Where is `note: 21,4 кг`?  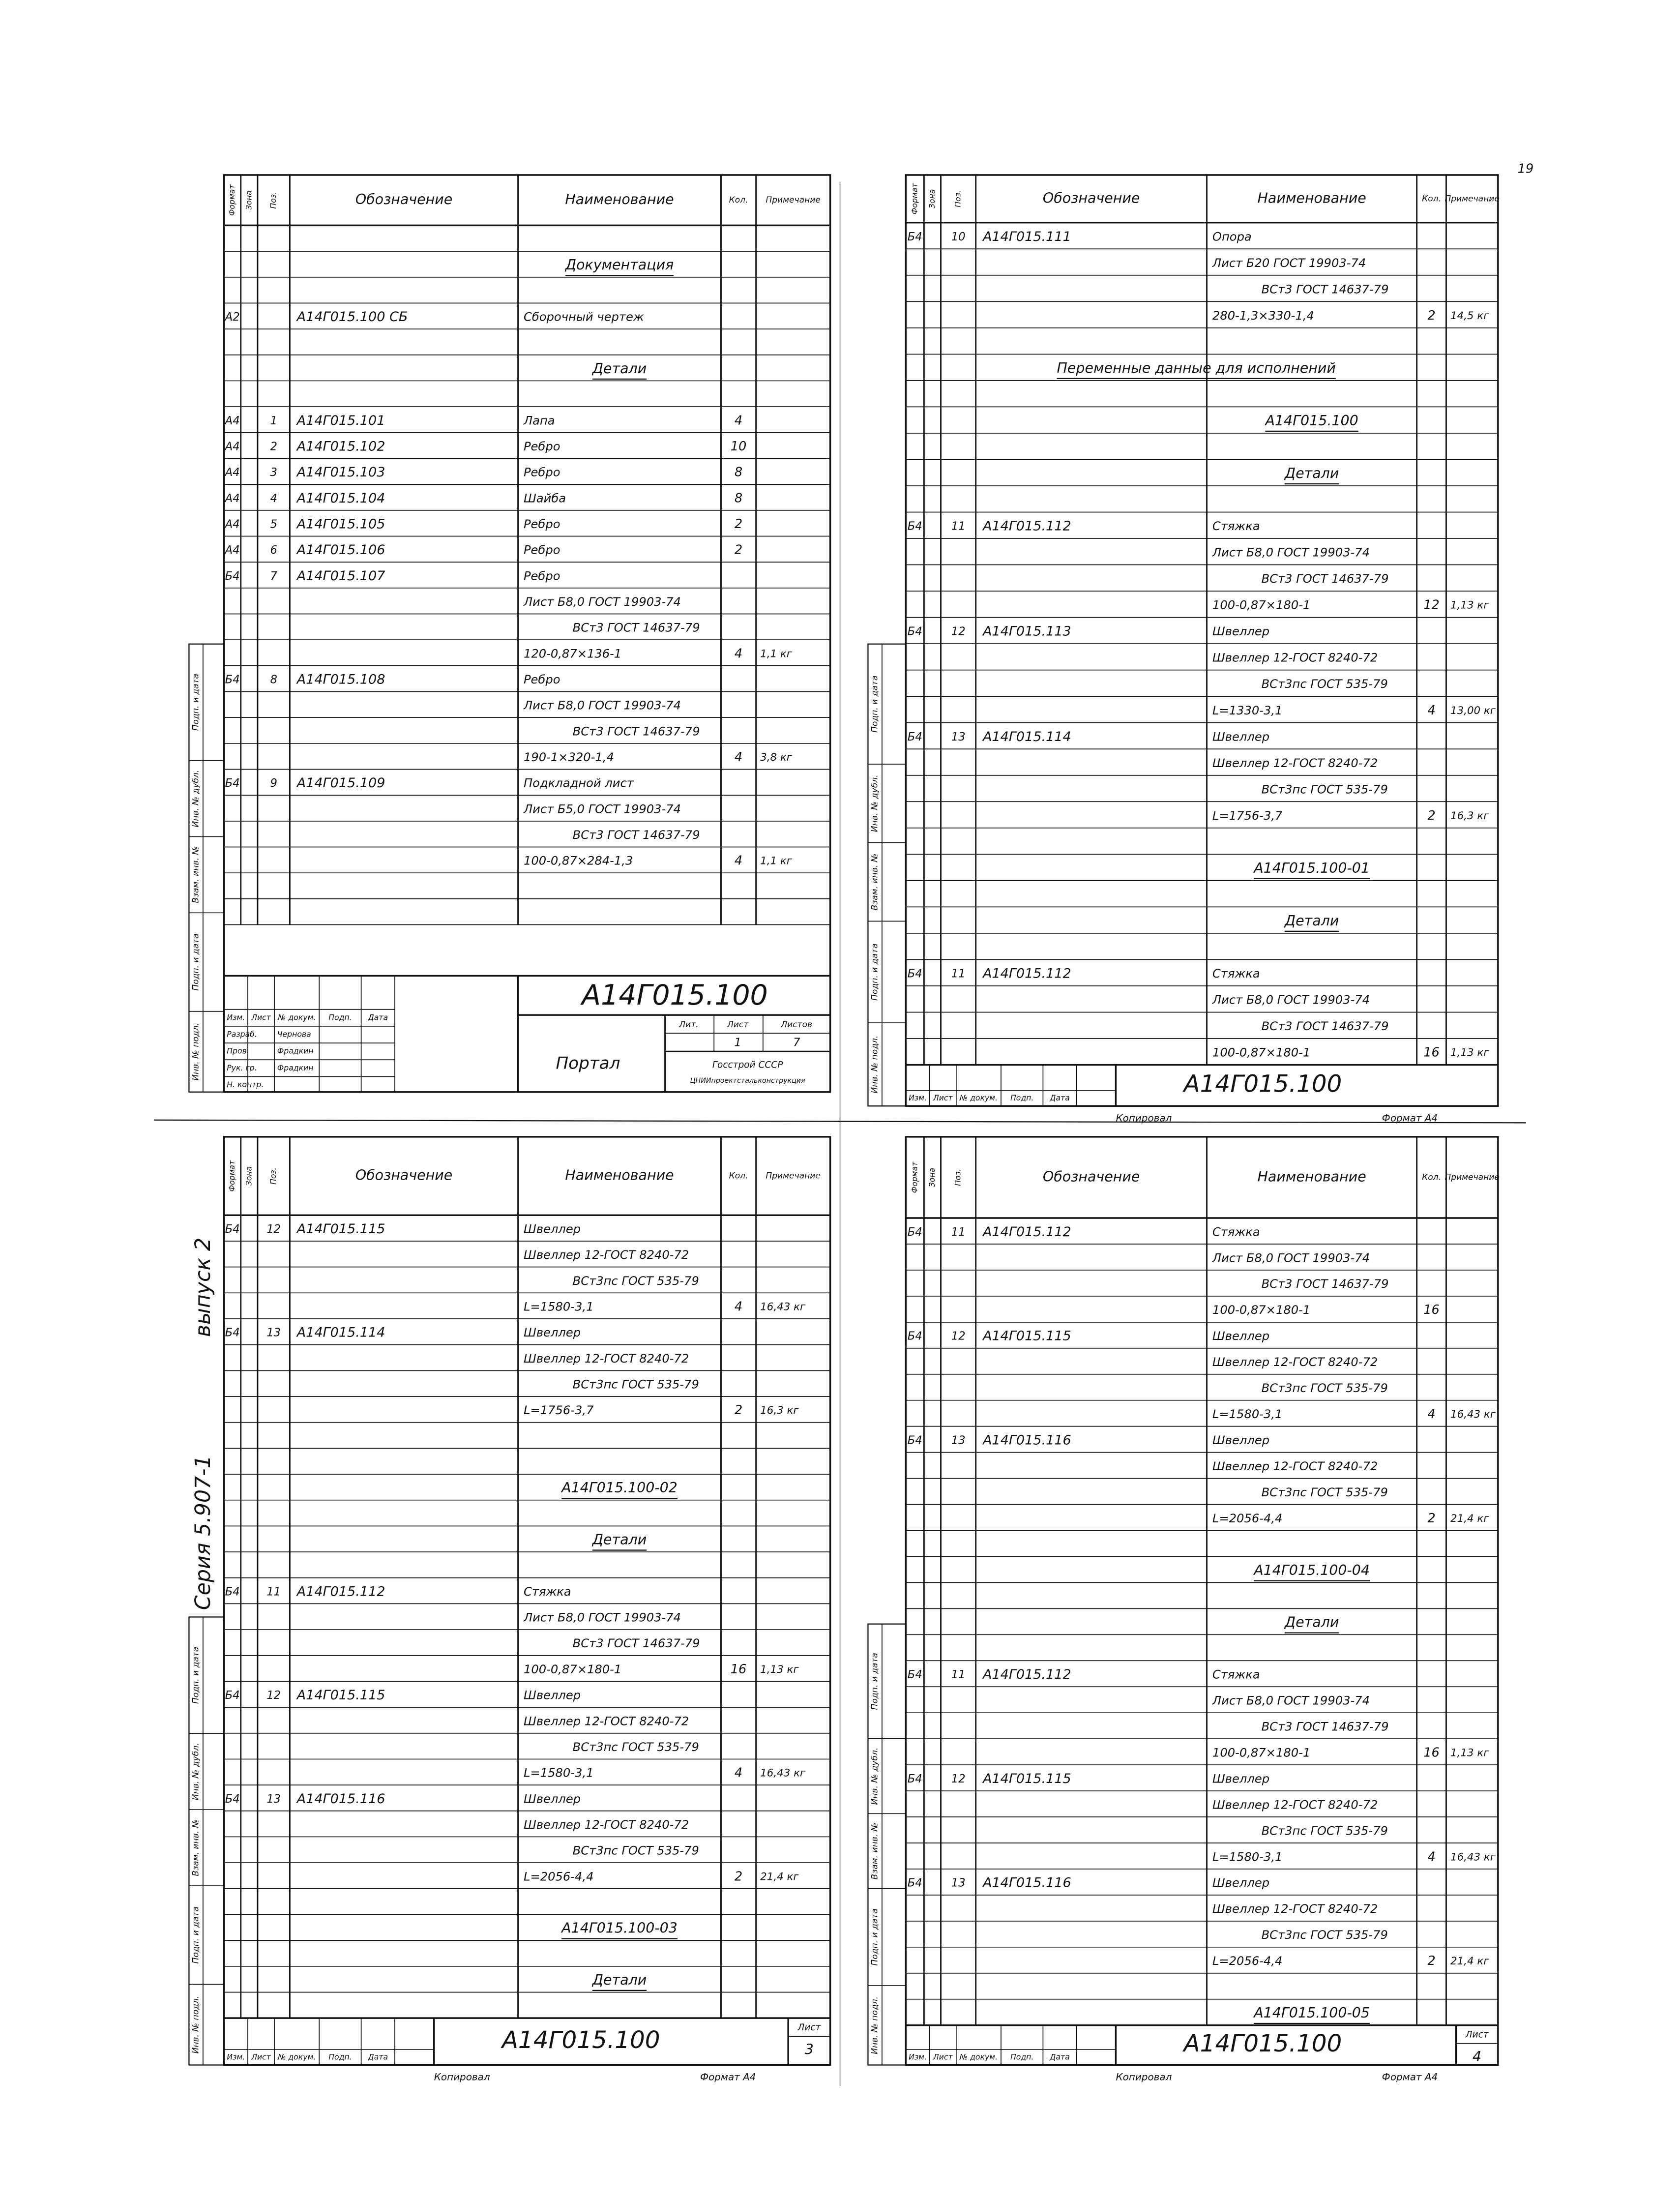
note: 21,4 кг is located at coordinates (779, 1877).